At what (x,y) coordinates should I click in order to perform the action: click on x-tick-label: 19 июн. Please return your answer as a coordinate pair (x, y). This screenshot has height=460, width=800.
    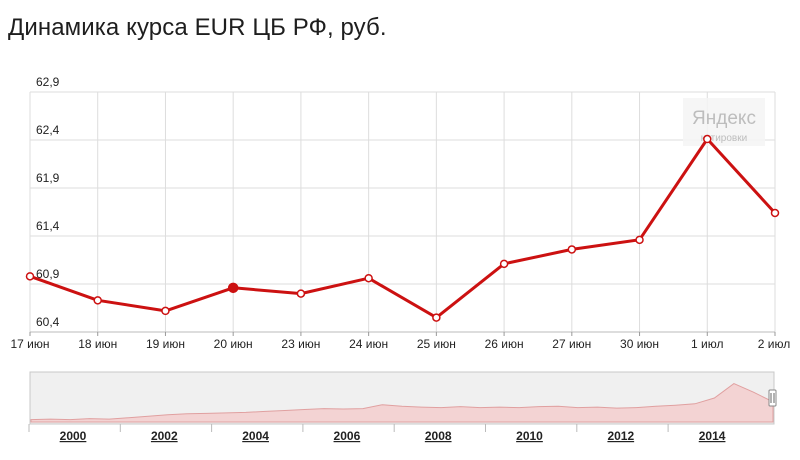
    Looking at the image, I should click on (165, 344).